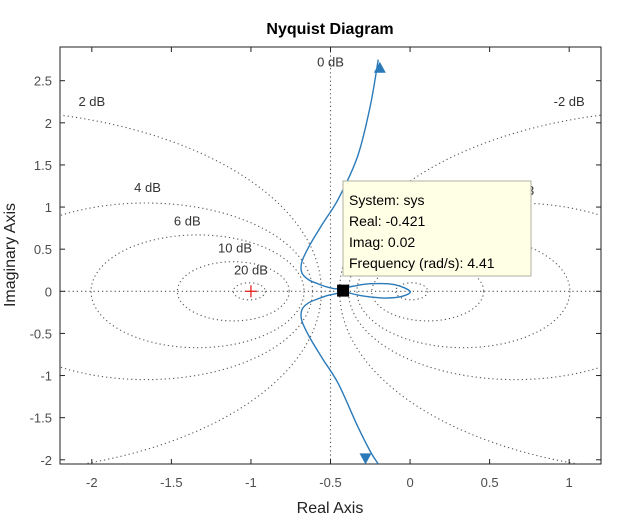 This screenshot has height=530, width=625. I want to click on x-tick-label: 0.5, so click(490, 482).